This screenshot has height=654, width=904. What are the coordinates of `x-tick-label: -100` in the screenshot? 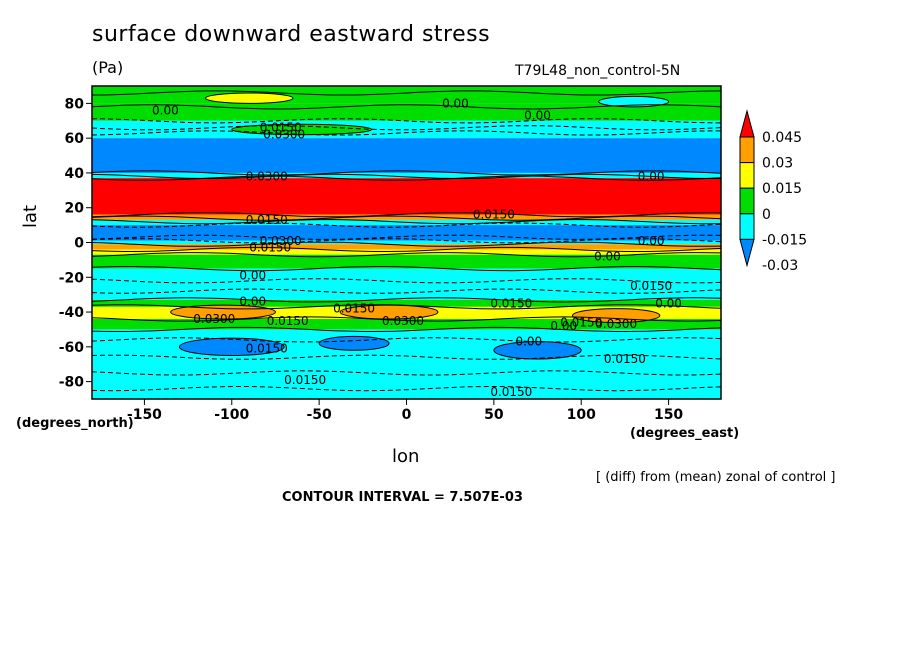 It's located at (231, 415).